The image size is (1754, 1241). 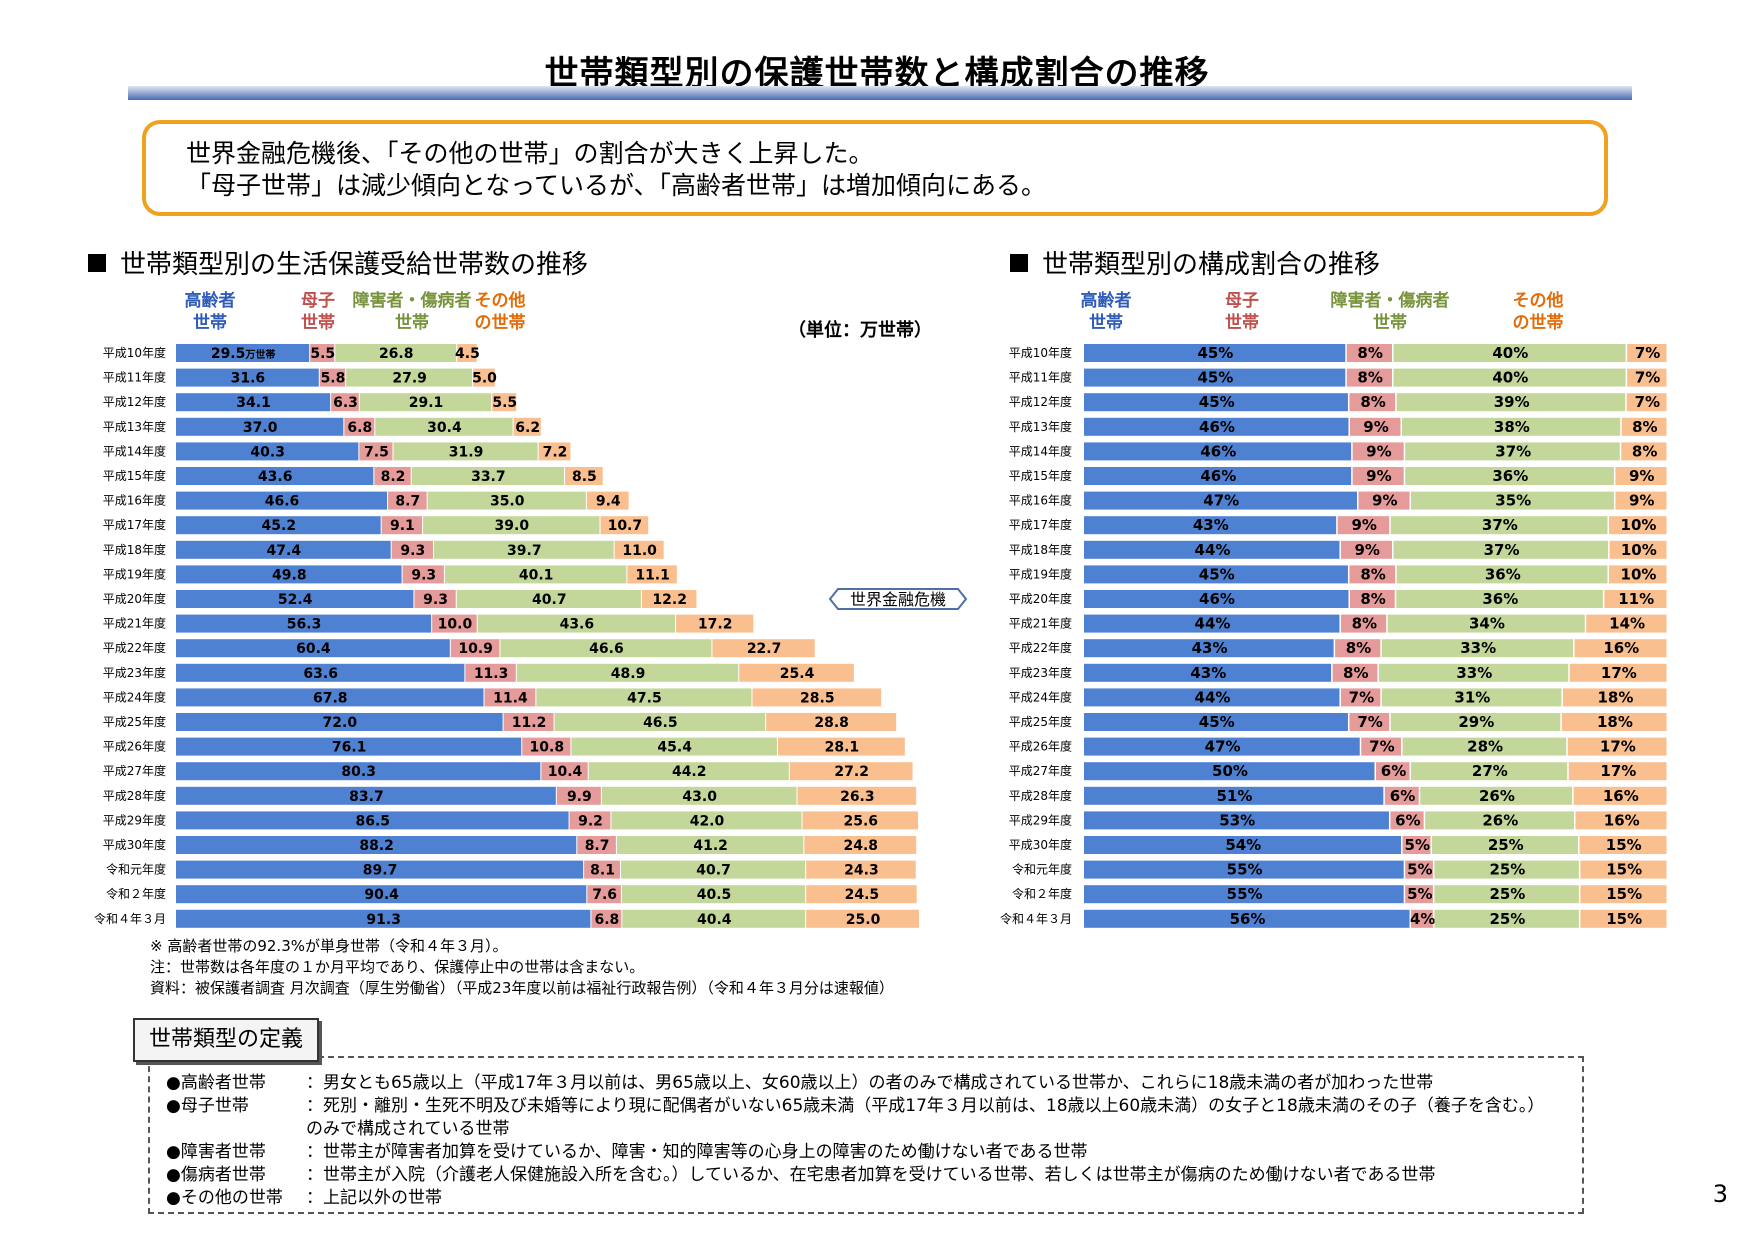 What do you see at coordinates (1720, 1194) in the screenshot?
I see `page-number: 3` at bounding box center [1720, 1194].